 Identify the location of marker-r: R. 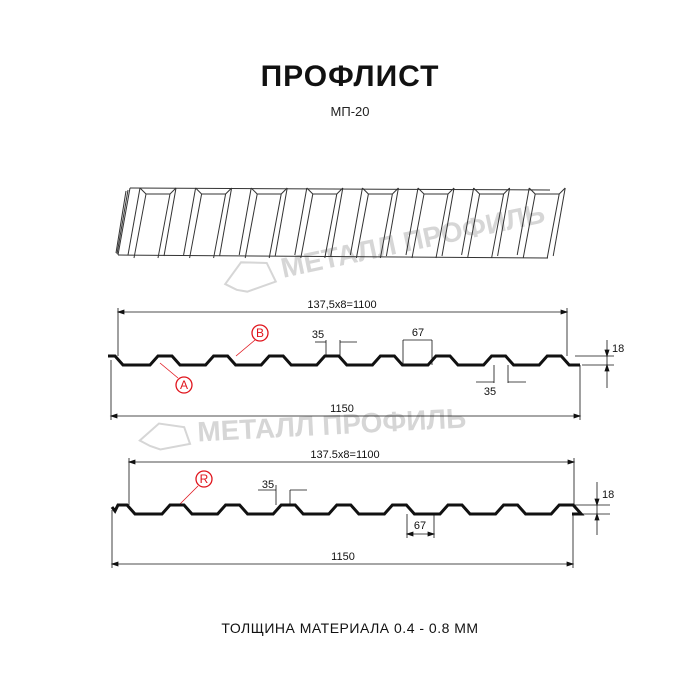
(204, 479).